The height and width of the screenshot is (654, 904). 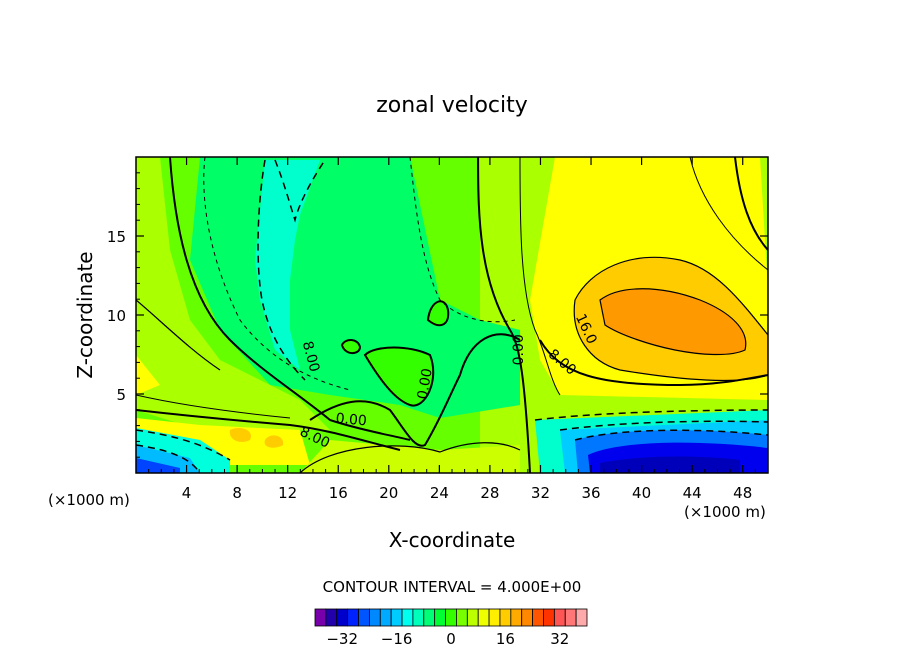 I want to click on x-unit-note-left: (×1000 m), so click(x=89, y=500).